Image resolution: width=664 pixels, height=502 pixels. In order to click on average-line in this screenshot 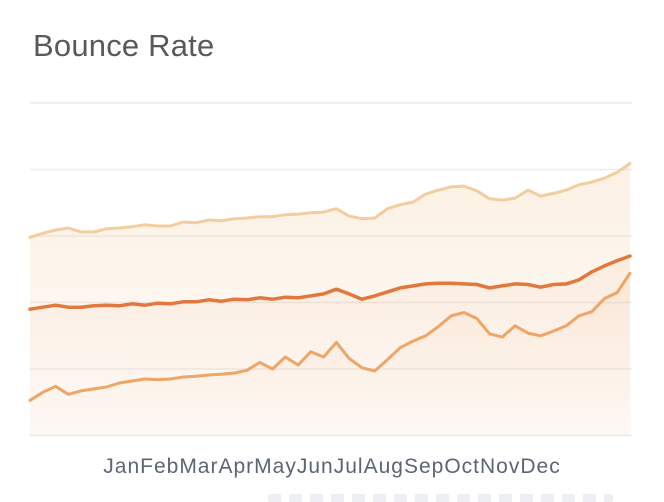, I will do `click(330, 282)`.